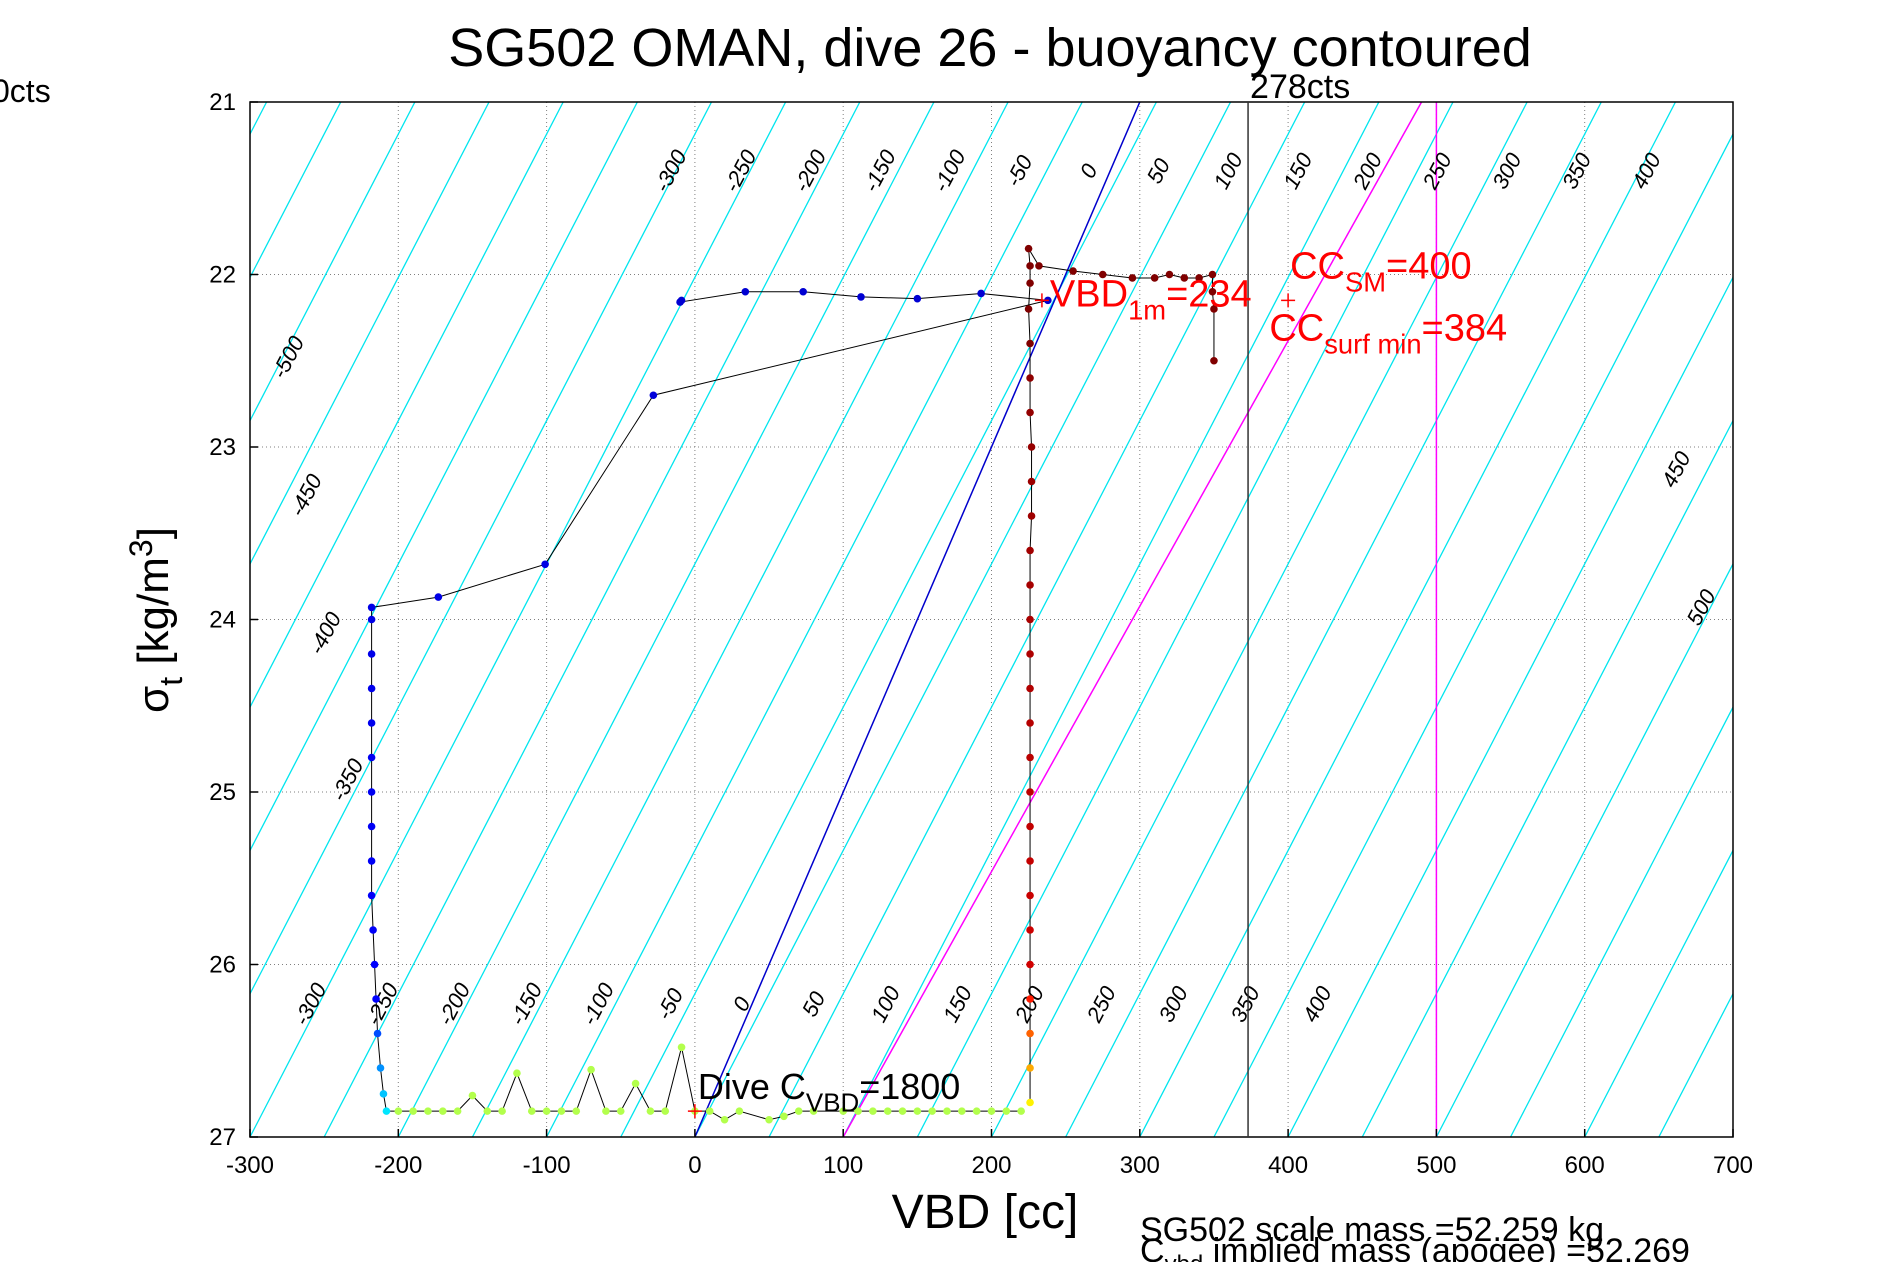  Describe the element at coordinates (1152, 1247) in the screenshot. I see `footer-implied-mass-prefix: C` at that location.